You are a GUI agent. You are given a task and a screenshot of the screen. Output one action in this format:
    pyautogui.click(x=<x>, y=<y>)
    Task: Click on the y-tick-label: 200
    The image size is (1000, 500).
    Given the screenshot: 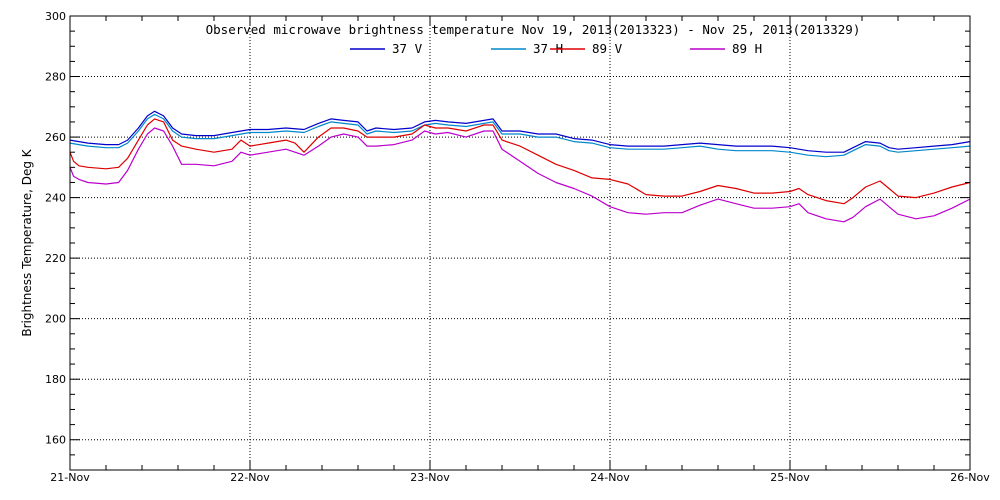 What is the action you would take?
    pyautogui.click(x=55, y=319)
    